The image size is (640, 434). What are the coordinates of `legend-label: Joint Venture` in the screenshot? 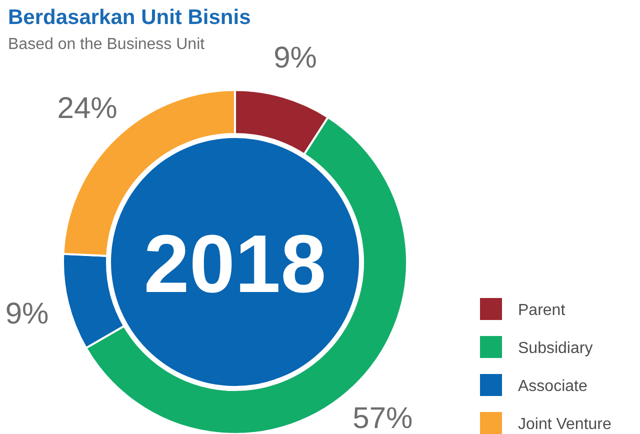 It's located at (565, 424).